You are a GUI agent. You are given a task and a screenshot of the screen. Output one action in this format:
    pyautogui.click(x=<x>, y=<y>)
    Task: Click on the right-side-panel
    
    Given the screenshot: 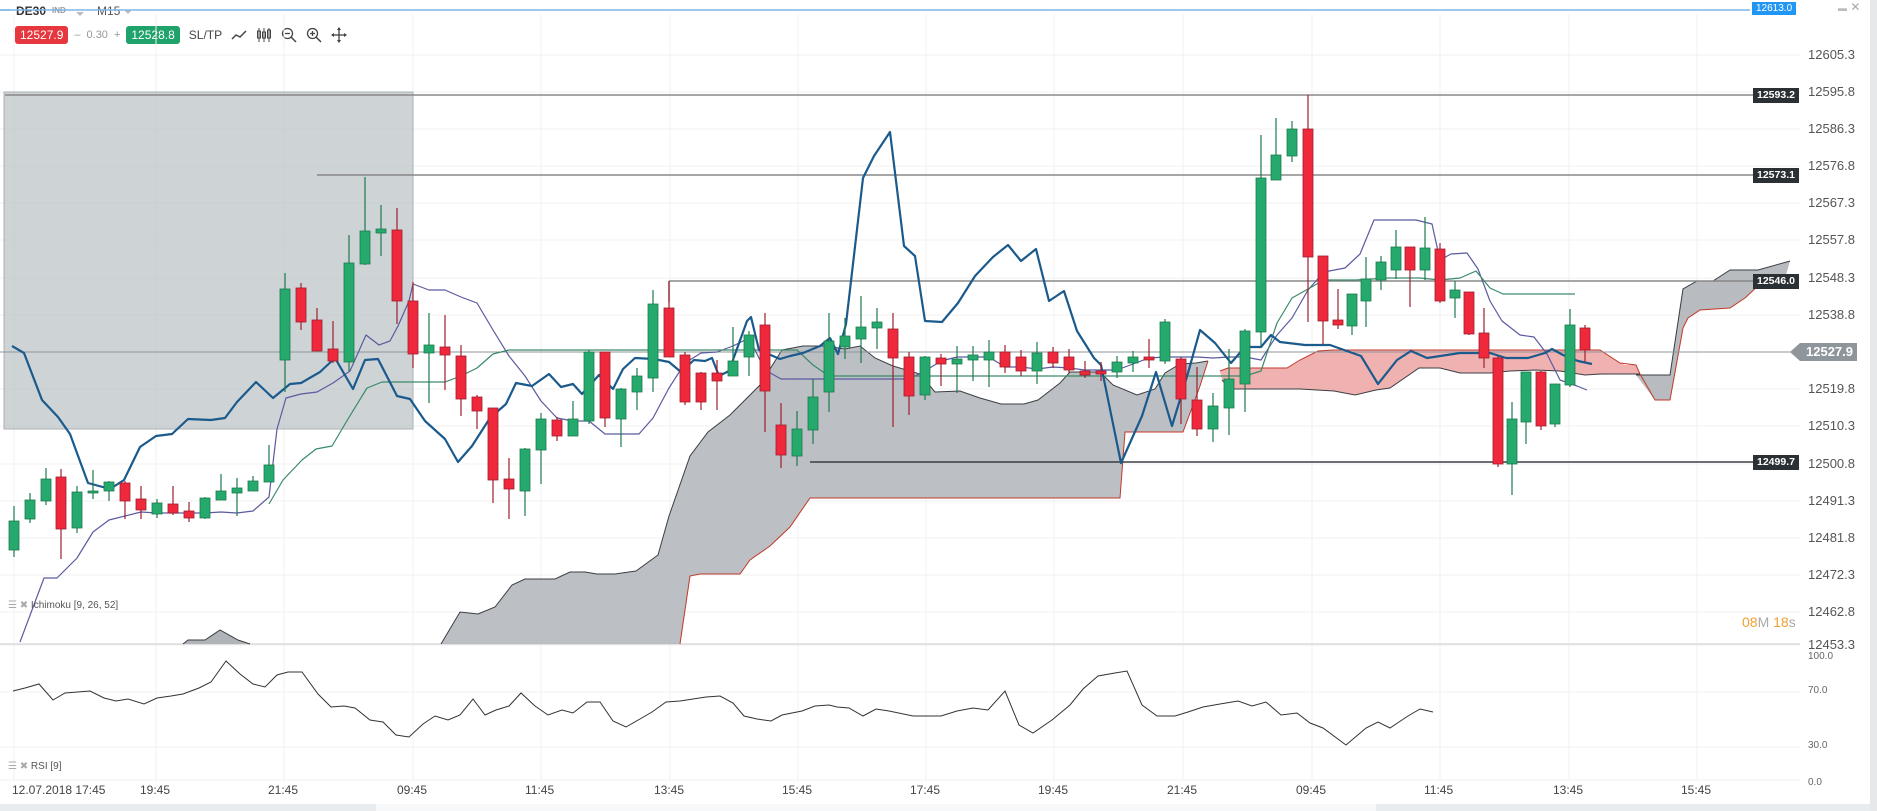 What is the action you would take?
    pyautogui.click(x=1873, y=405)
    